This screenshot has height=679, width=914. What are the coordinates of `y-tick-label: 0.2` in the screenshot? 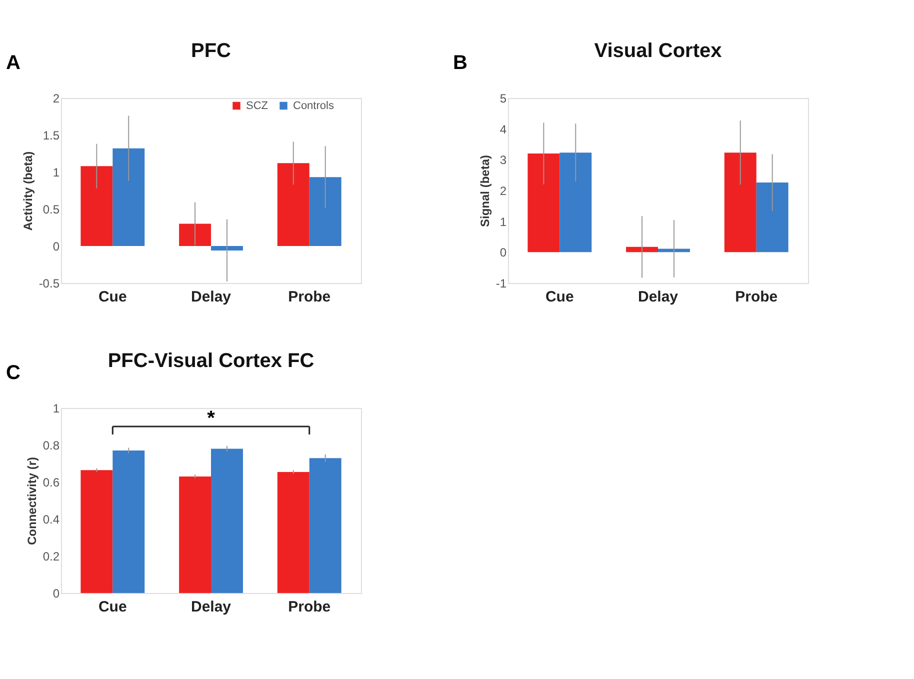 It's located at (51, 557).